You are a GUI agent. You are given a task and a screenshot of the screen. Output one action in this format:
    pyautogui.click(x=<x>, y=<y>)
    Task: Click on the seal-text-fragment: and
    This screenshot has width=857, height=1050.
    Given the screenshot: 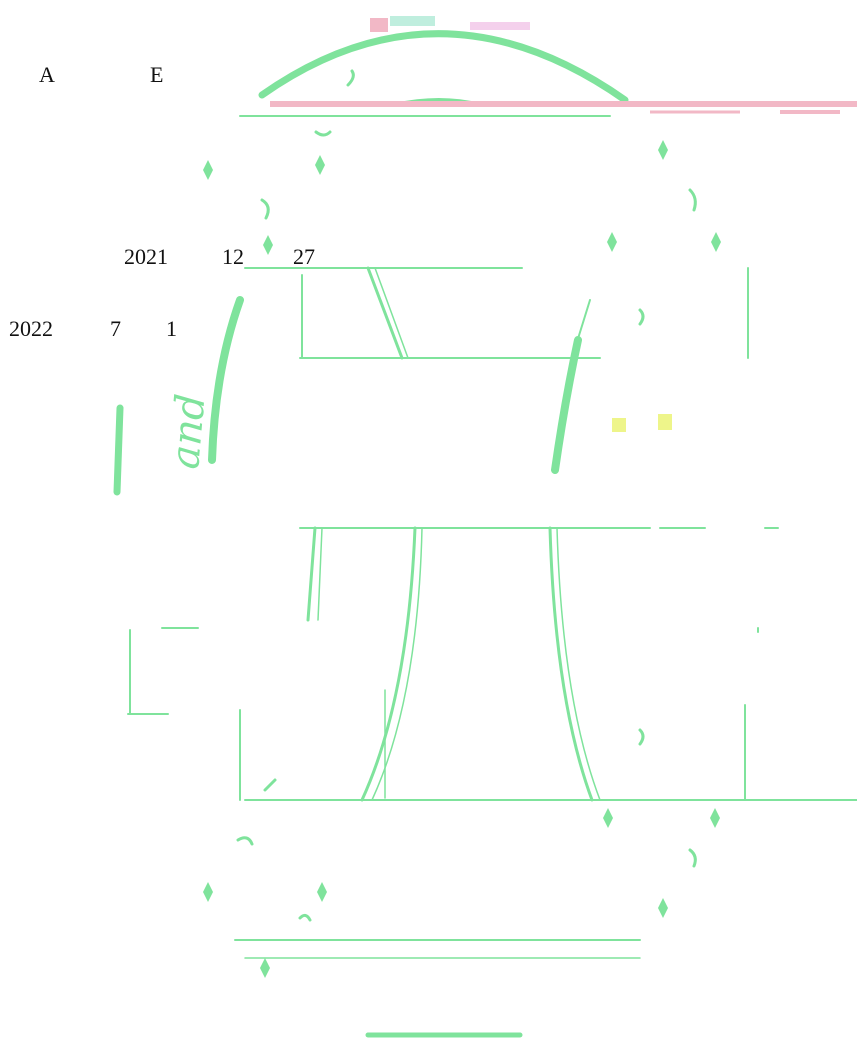 What is the action you would take?
    pyautogui.click(x=188, y=431)
    